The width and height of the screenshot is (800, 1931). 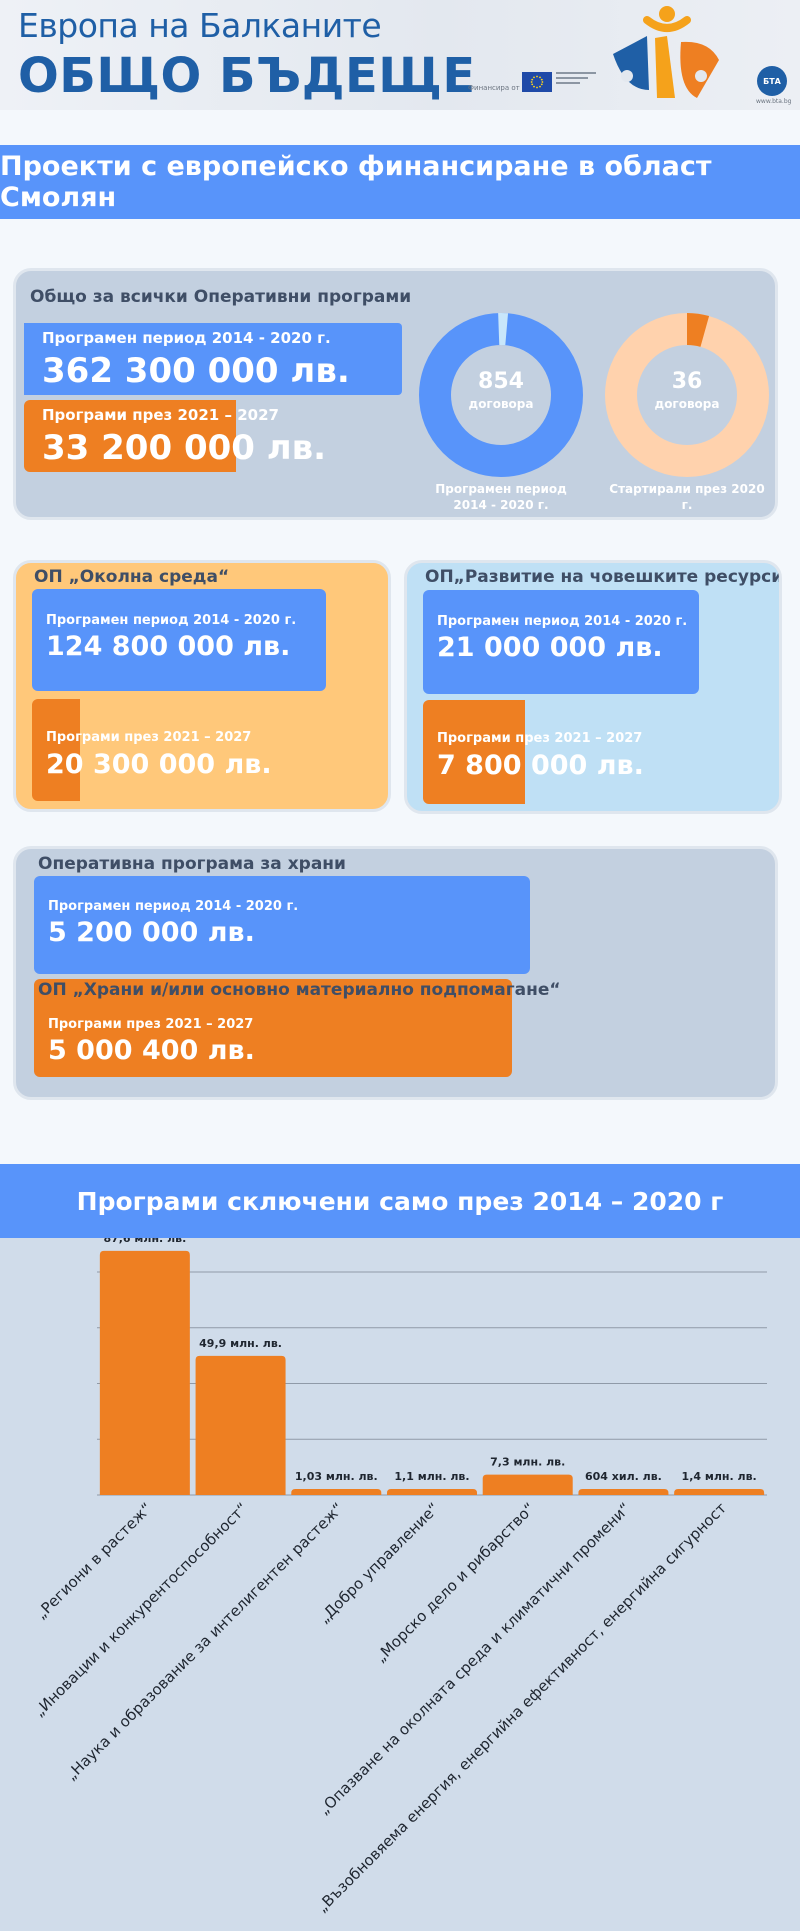 What do you see at coordinates (454, 1582) in the screenshot?
I see `category-label-4: „Морско дело и рибарство“` at bounding box center [454, 1582].